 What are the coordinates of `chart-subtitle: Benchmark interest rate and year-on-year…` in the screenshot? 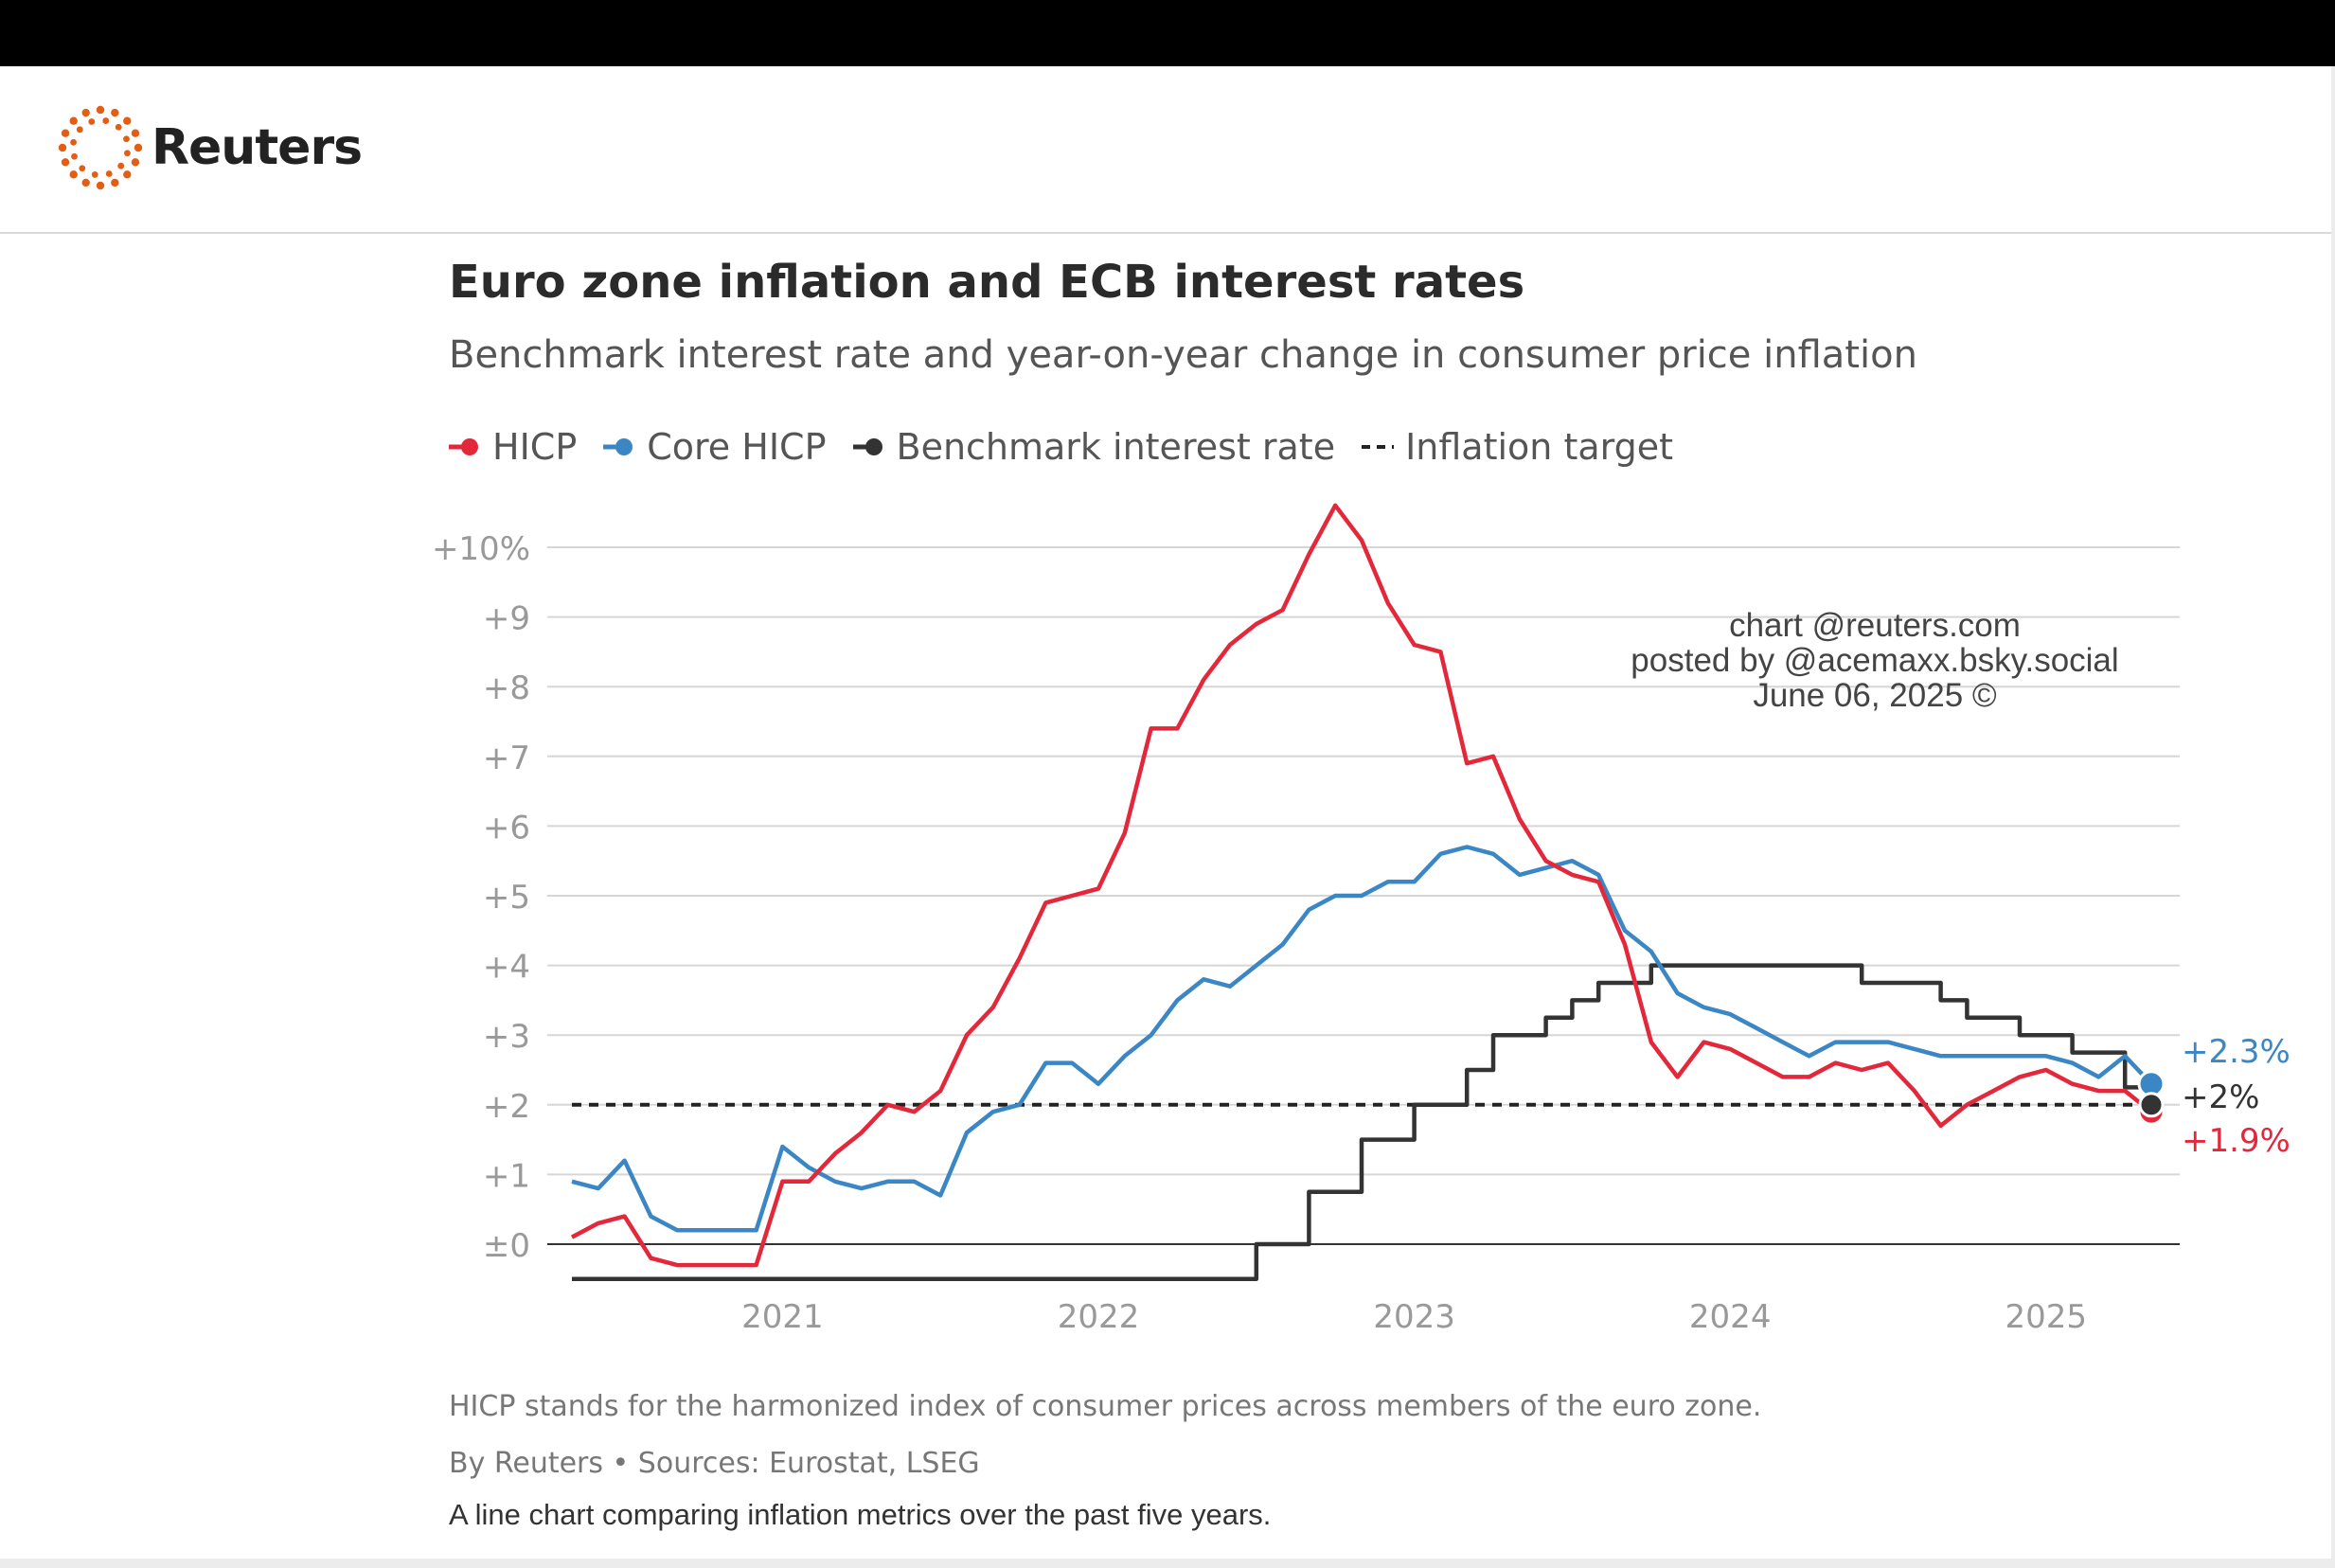 It's located at (1183, 355).